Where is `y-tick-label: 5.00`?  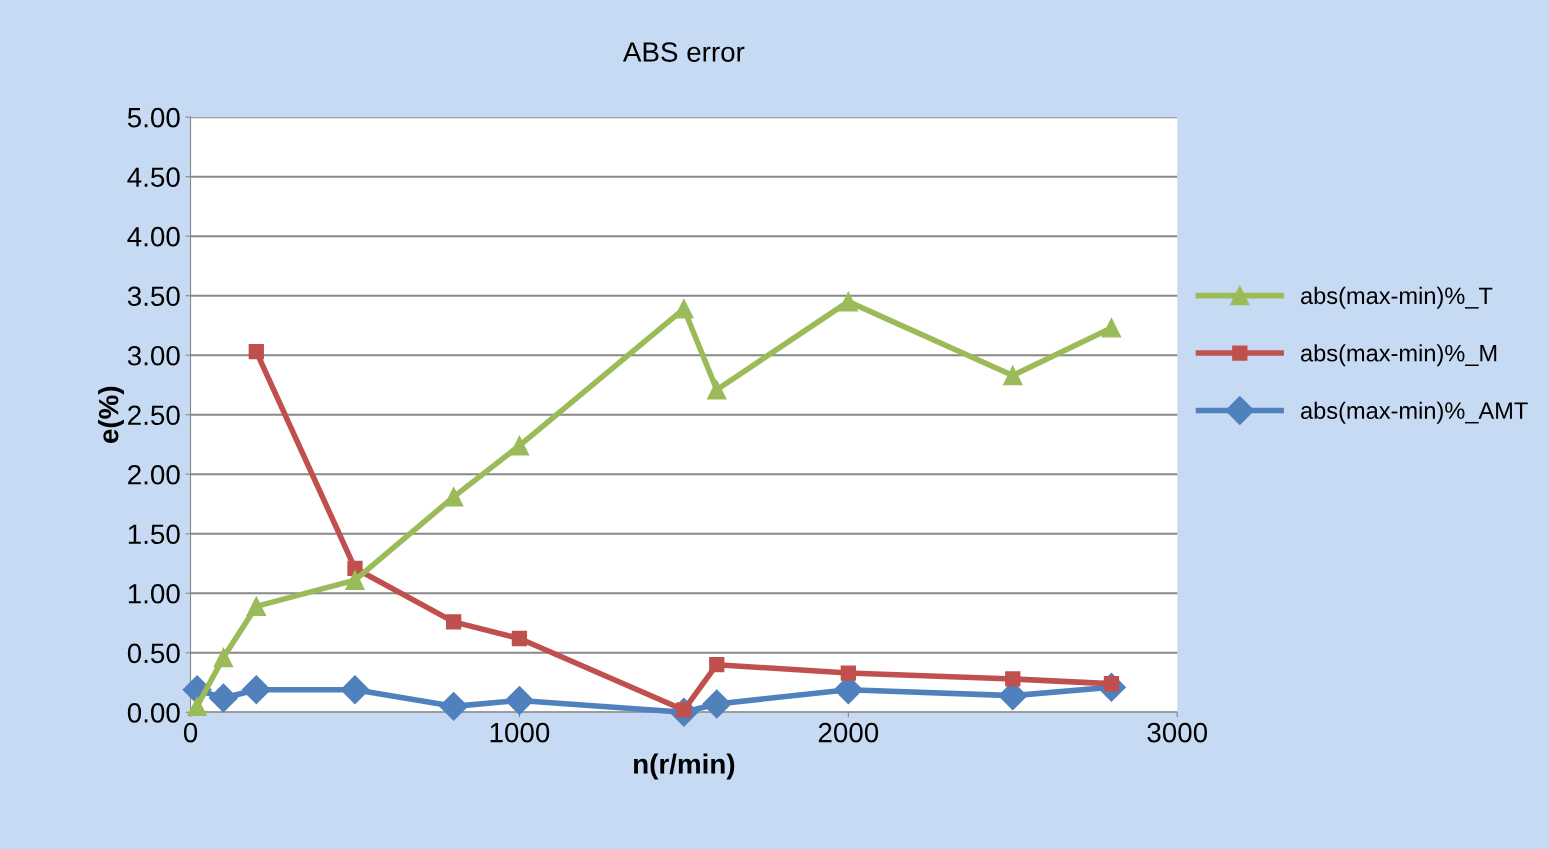 y-tick-label: 5.00 is located at coordinates (153, 117).